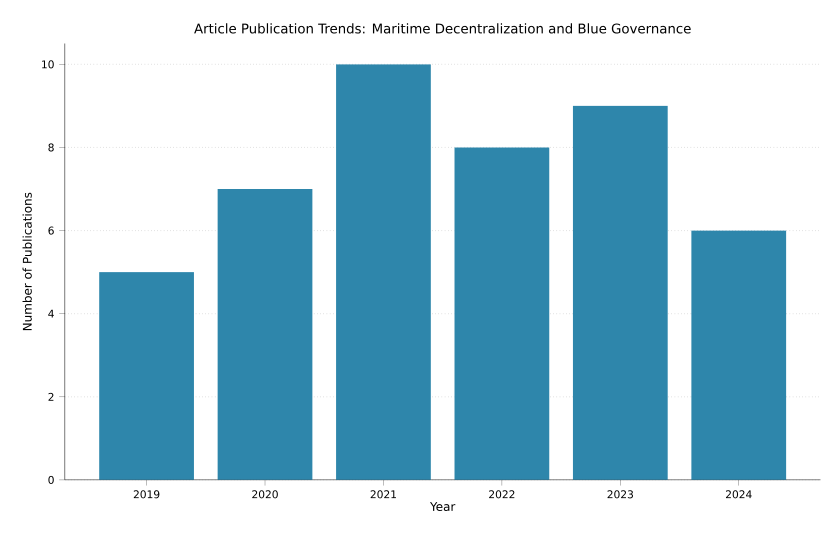  I want to click on x-tick-label: 2024, so click(739, 494).